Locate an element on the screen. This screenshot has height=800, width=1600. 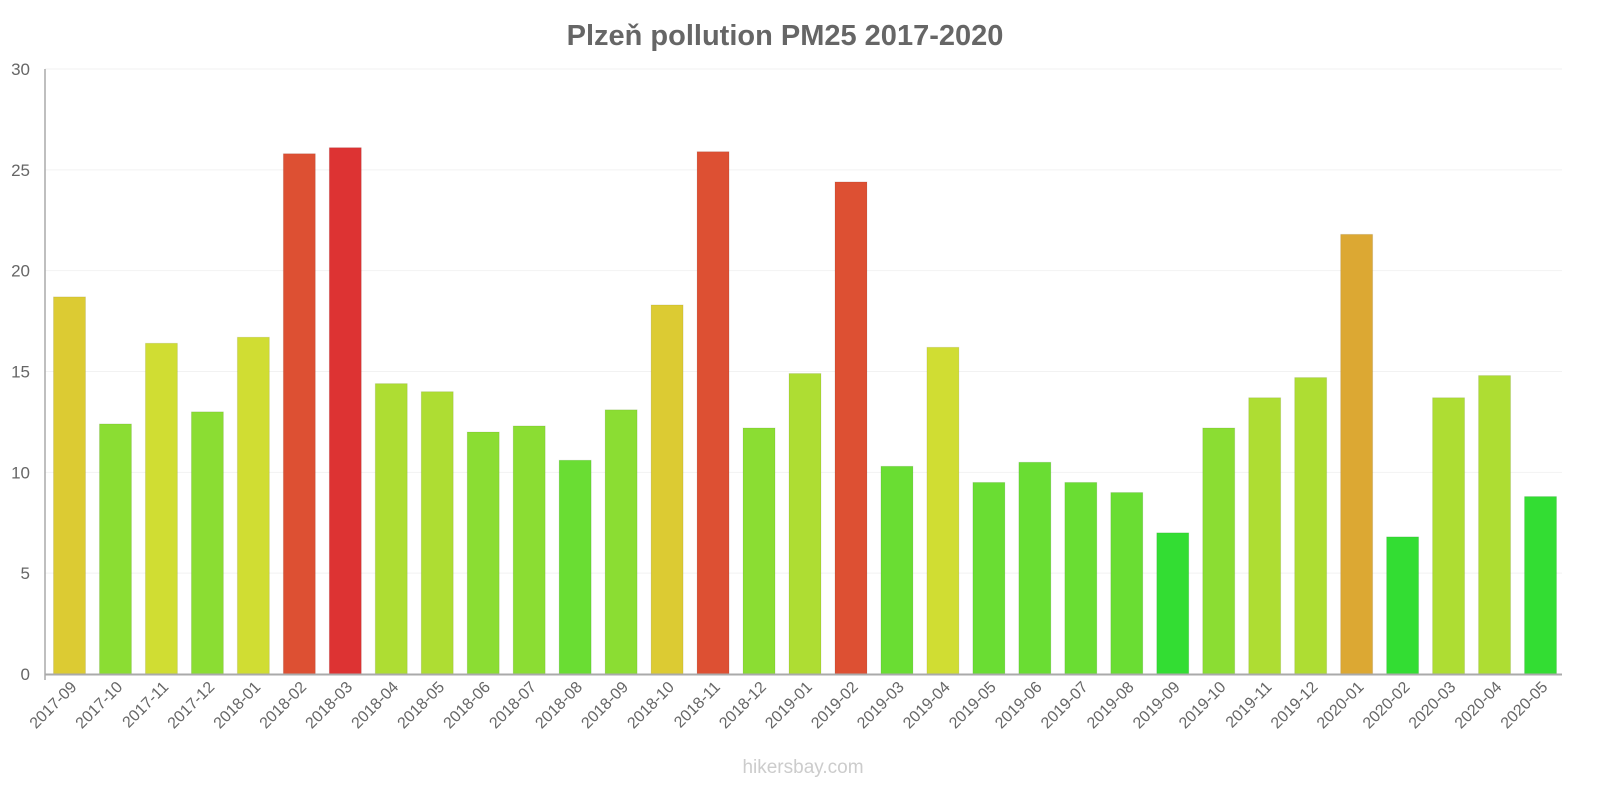
x-tick-label: 2017-09 is located at coordinates (54, 706).